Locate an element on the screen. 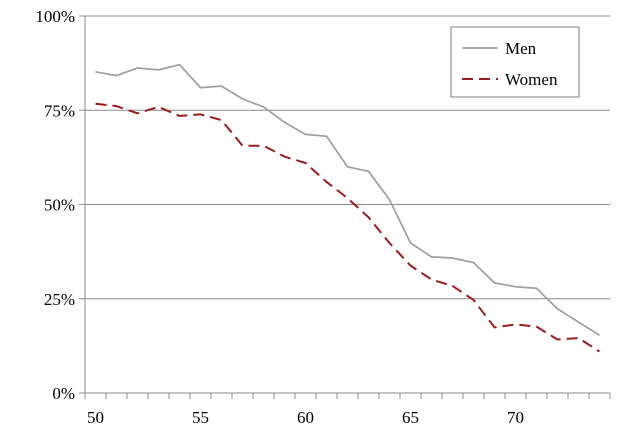 The width and height of the screenshot is (618, 435). legend-label-women: Women is located at coordinates (531, 79).